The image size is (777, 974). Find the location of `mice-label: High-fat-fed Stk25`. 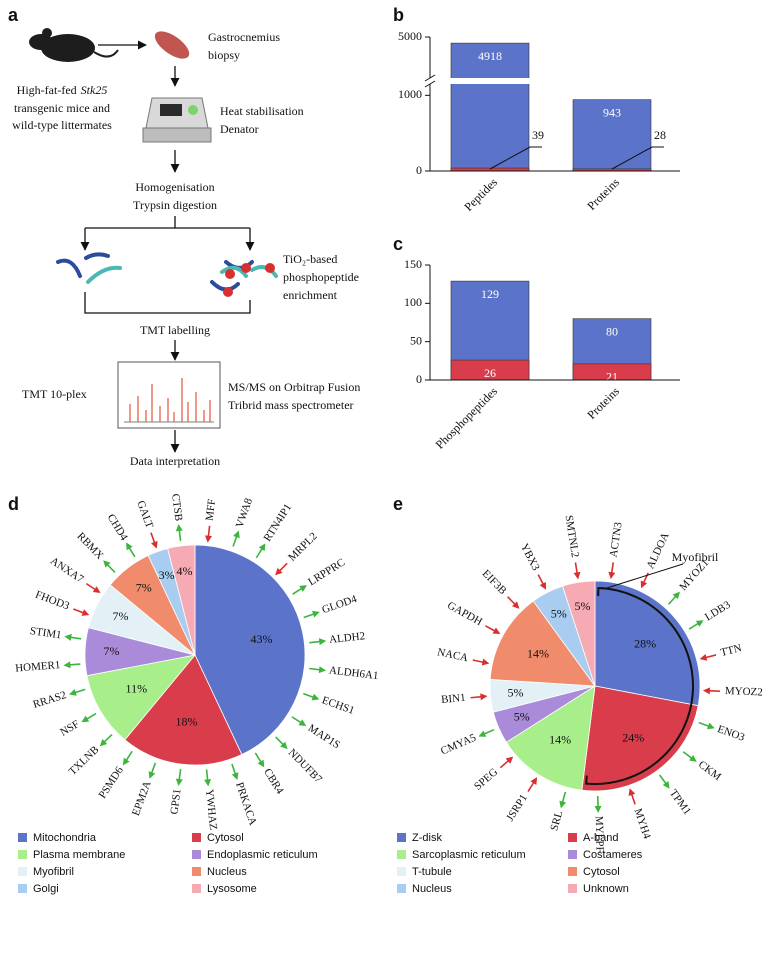

mice-label: High-fat-fed Stk25 is located at coordinates (62, 90).